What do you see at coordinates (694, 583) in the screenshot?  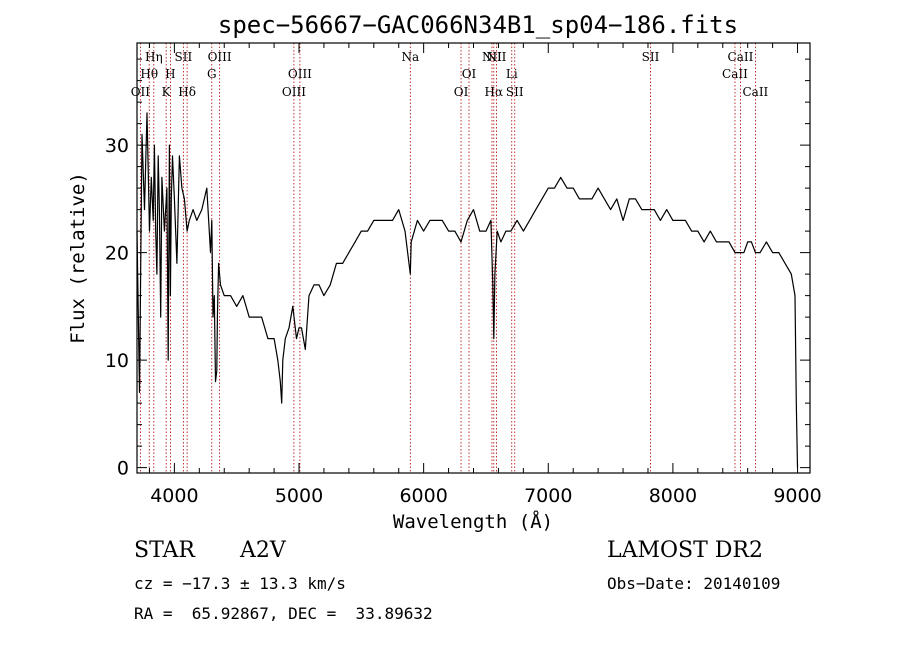 I see `observation-date: Obs−Date: 20140109` at bounding box center [694, 583].